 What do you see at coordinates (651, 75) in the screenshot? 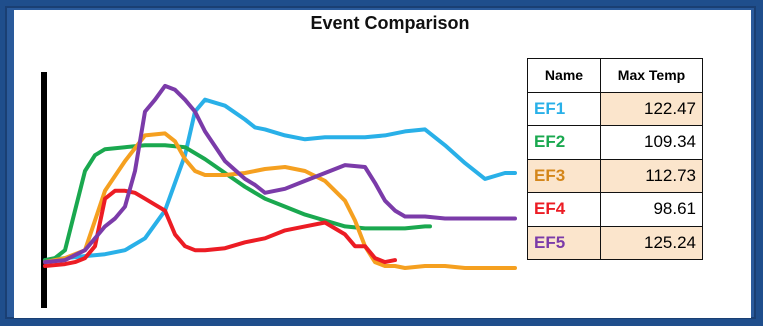
I see `table-header-max-temp: Max Temp` at bounding box center [651, 75].